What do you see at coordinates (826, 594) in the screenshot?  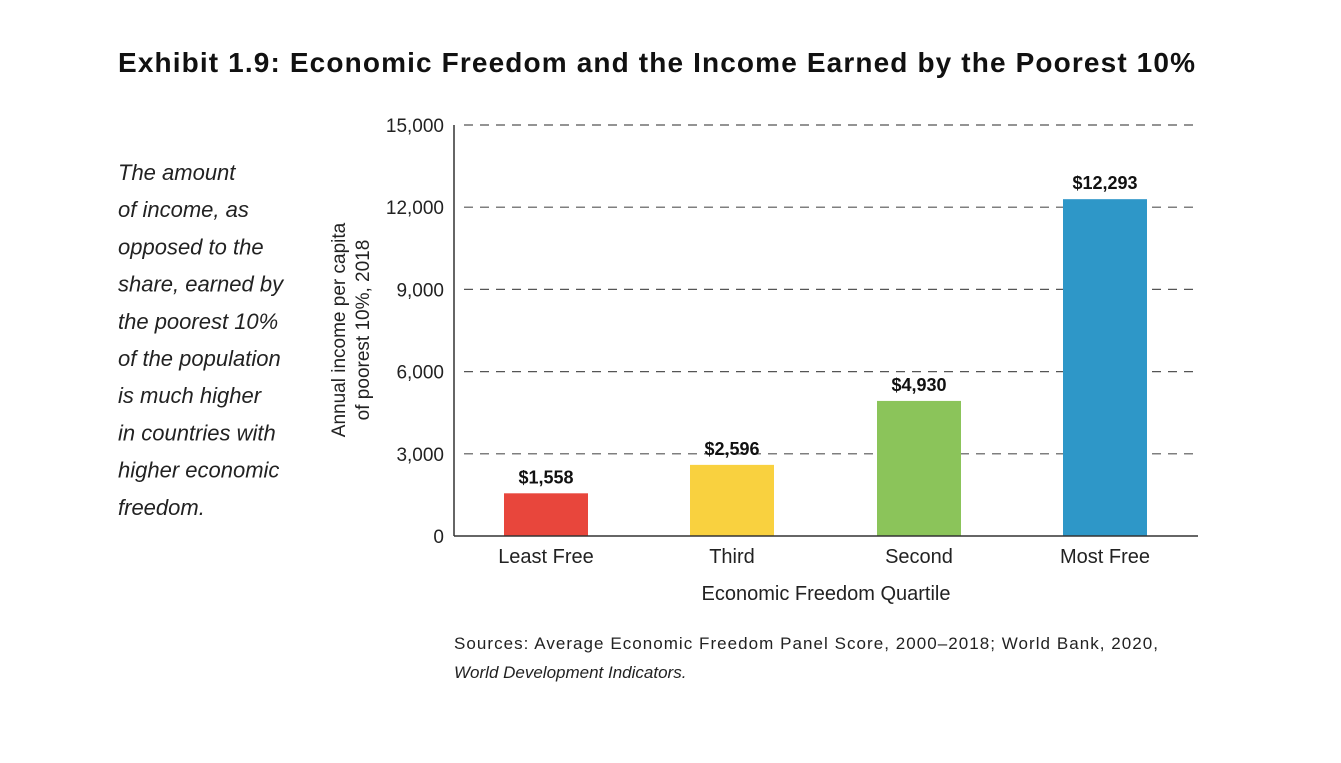 I see `x-axis-label: Economic Freedom Quartile` at bounding box center [826, 594].